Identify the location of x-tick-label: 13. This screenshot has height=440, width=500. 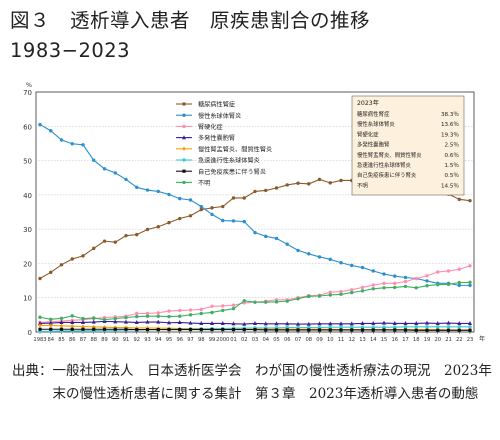
(362, 340).